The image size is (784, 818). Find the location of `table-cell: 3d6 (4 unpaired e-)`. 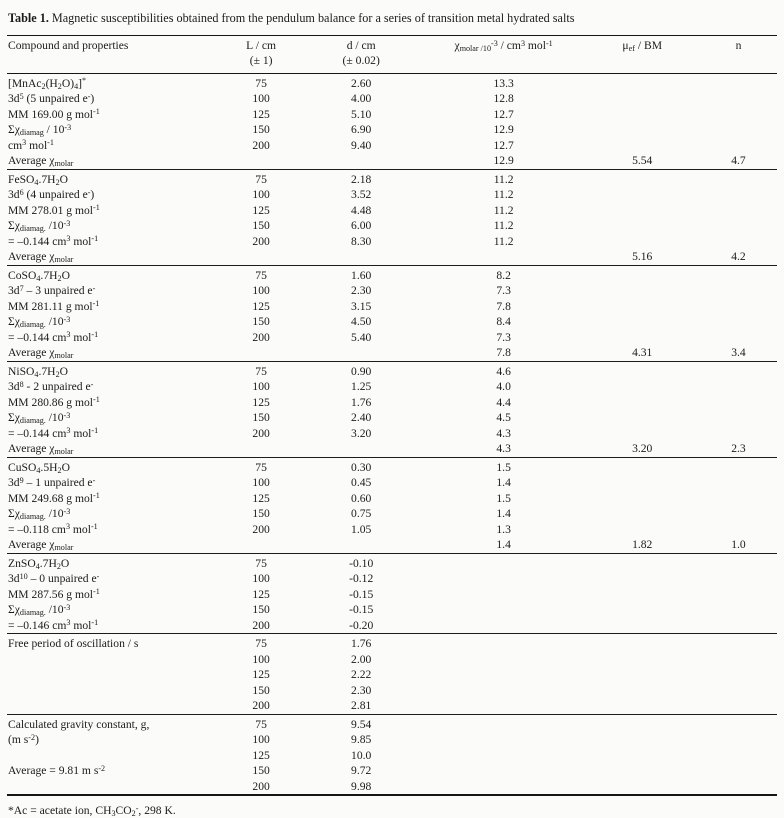

table-cell: 3d6 (4 unpaired e-) is located at coordinates (51, 194).